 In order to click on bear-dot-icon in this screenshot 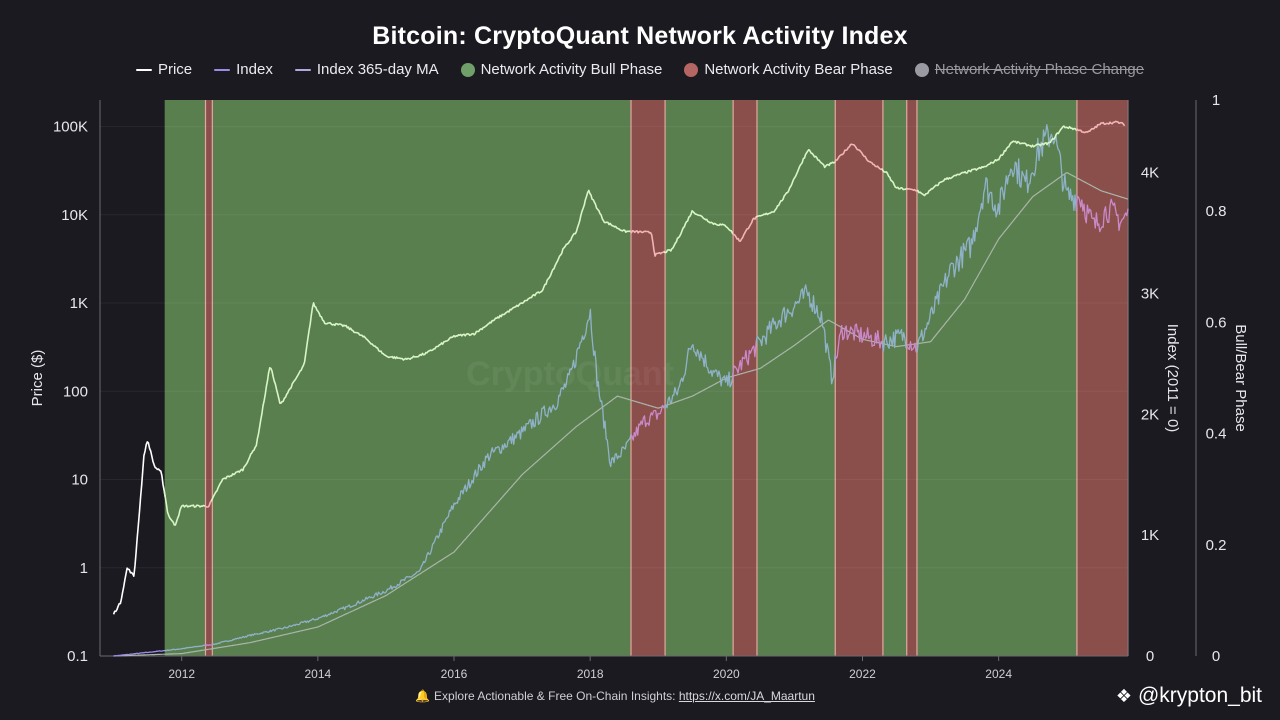, I will do `click(691, 69)`.